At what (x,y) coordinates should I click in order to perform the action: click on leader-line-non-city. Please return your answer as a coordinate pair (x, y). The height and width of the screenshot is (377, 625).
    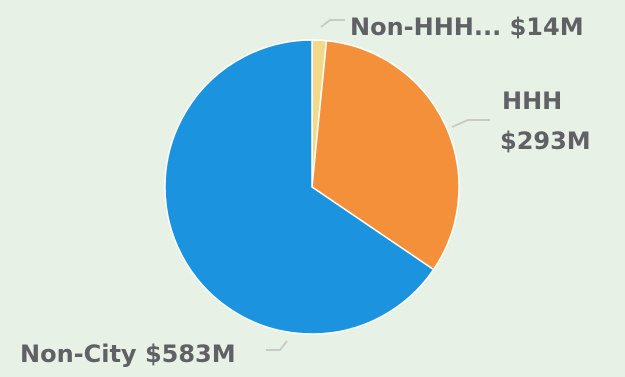
    Looking at the image, I should click on (277, 345).